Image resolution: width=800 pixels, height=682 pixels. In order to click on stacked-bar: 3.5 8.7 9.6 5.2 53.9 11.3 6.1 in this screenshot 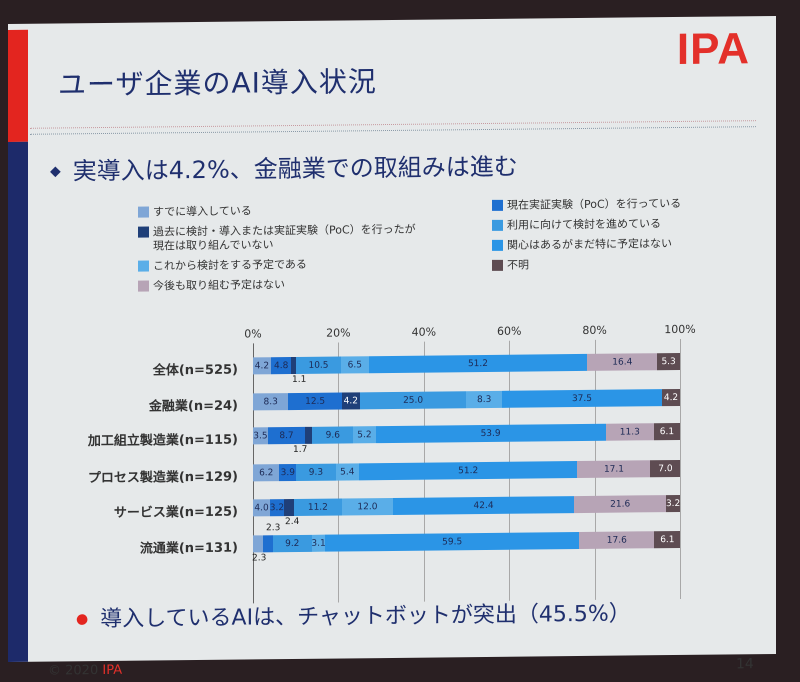, I will do `click(466, 433)`.